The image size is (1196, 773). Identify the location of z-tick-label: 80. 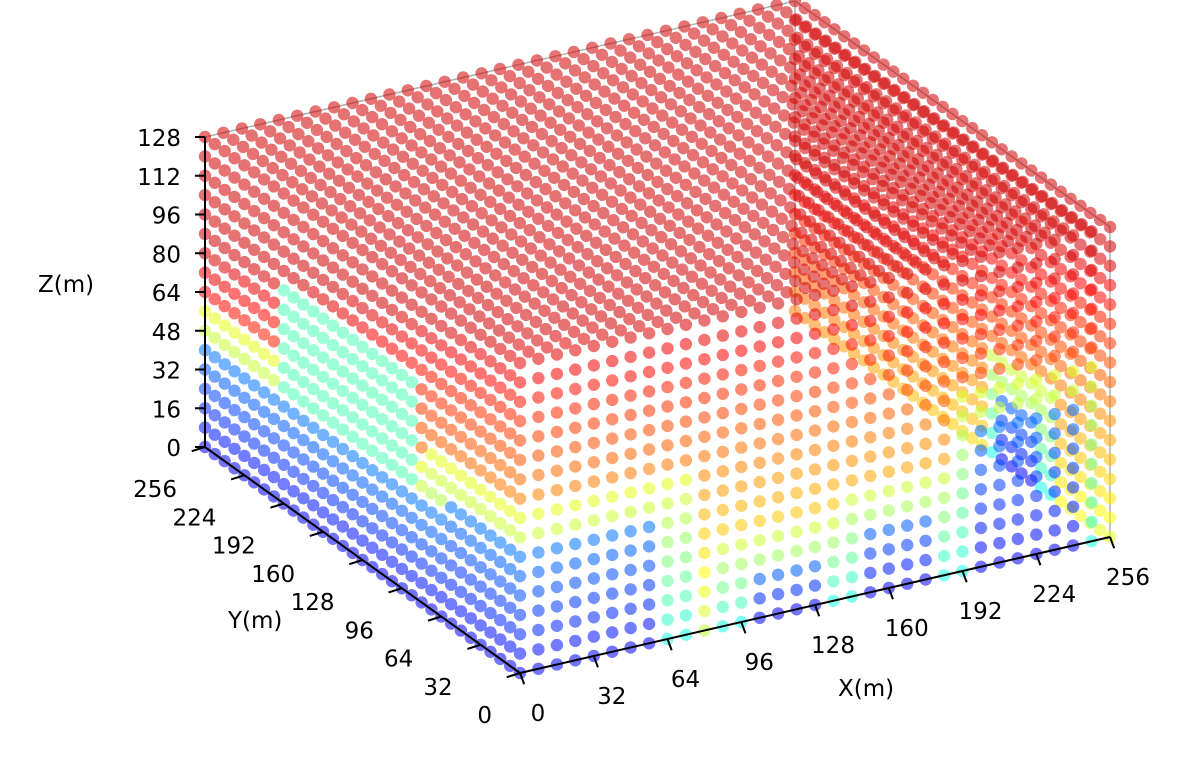
(166, 255).